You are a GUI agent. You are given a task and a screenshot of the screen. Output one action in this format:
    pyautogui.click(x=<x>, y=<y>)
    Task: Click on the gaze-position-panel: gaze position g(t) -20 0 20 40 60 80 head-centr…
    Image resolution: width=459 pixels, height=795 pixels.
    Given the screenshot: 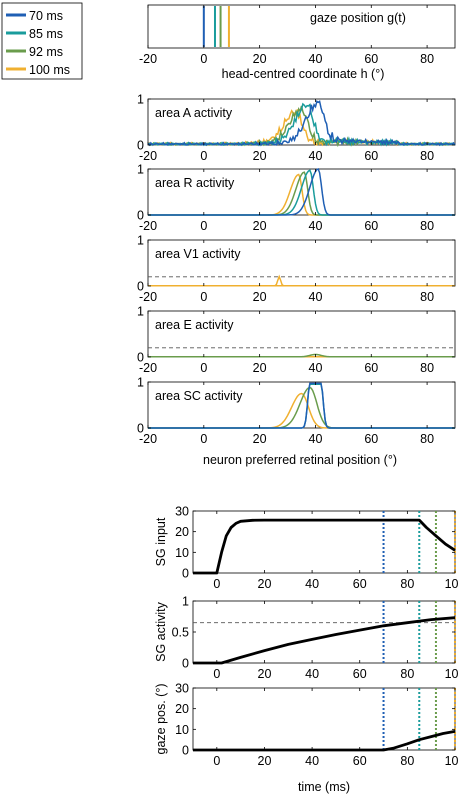 What is the action you would take?
    pyautogui.click(x=297, y=42)
    